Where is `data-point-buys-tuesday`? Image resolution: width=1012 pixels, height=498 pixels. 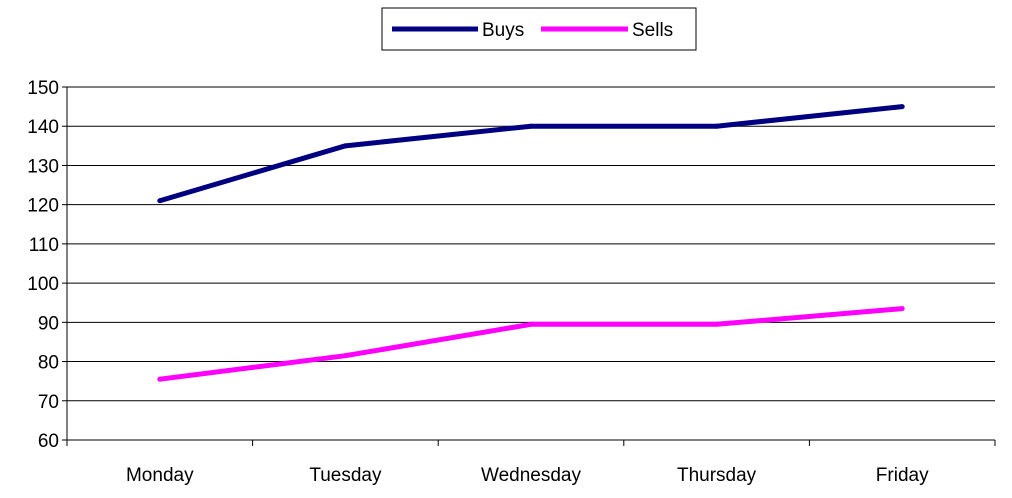 data-point-buys-tuesday is located at coordinates (345, 146).